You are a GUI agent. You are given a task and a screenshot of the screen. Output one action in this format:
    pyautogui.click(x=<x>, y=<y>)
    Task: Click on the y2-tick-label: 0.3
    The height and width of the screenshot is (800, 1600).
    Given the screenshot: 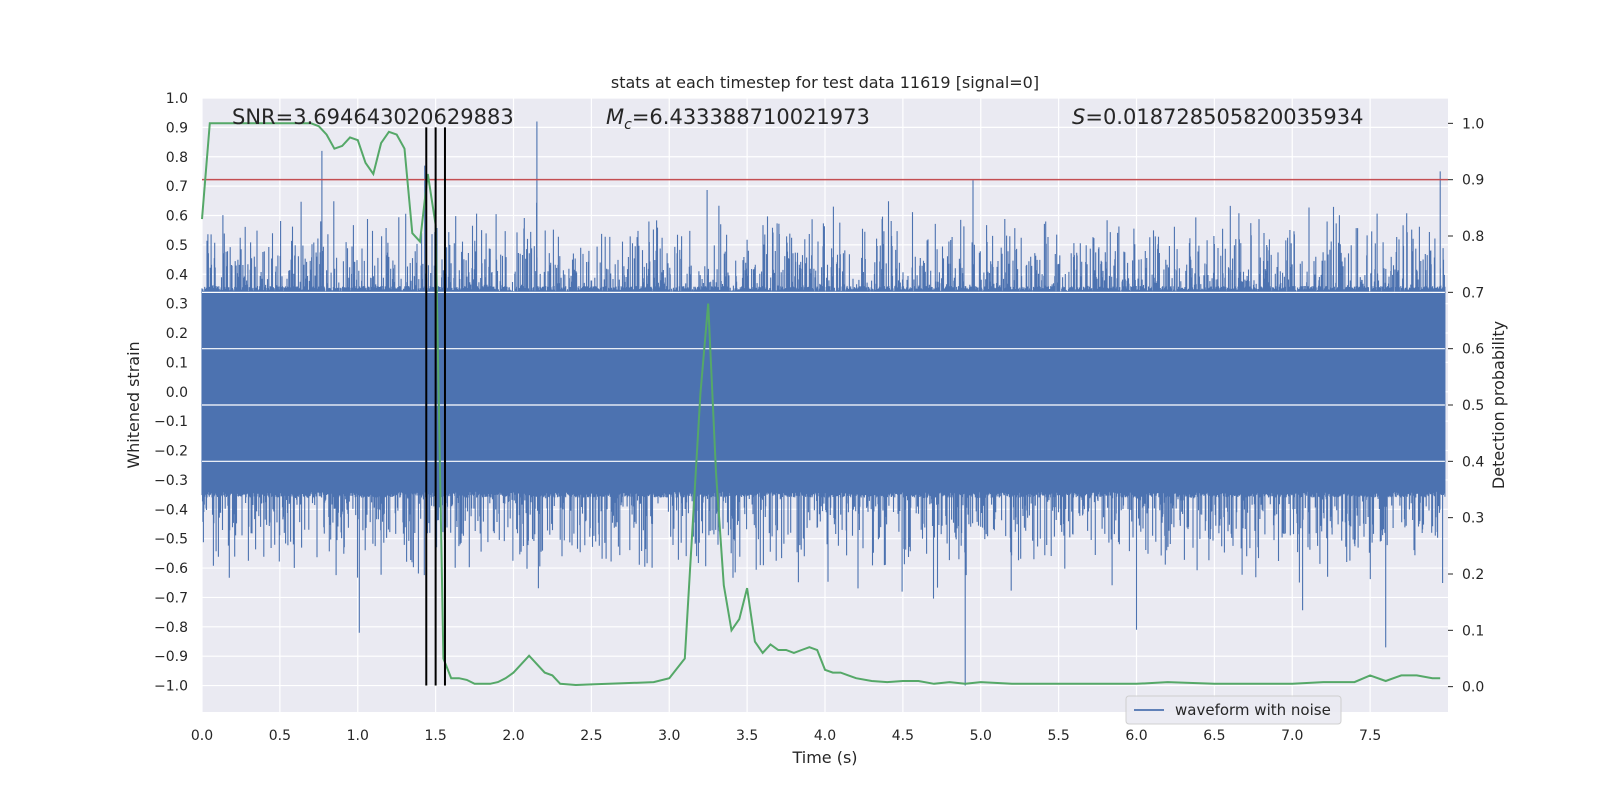 What is the action you would take?
    pyautogui.click(x=1473, y=519)
    